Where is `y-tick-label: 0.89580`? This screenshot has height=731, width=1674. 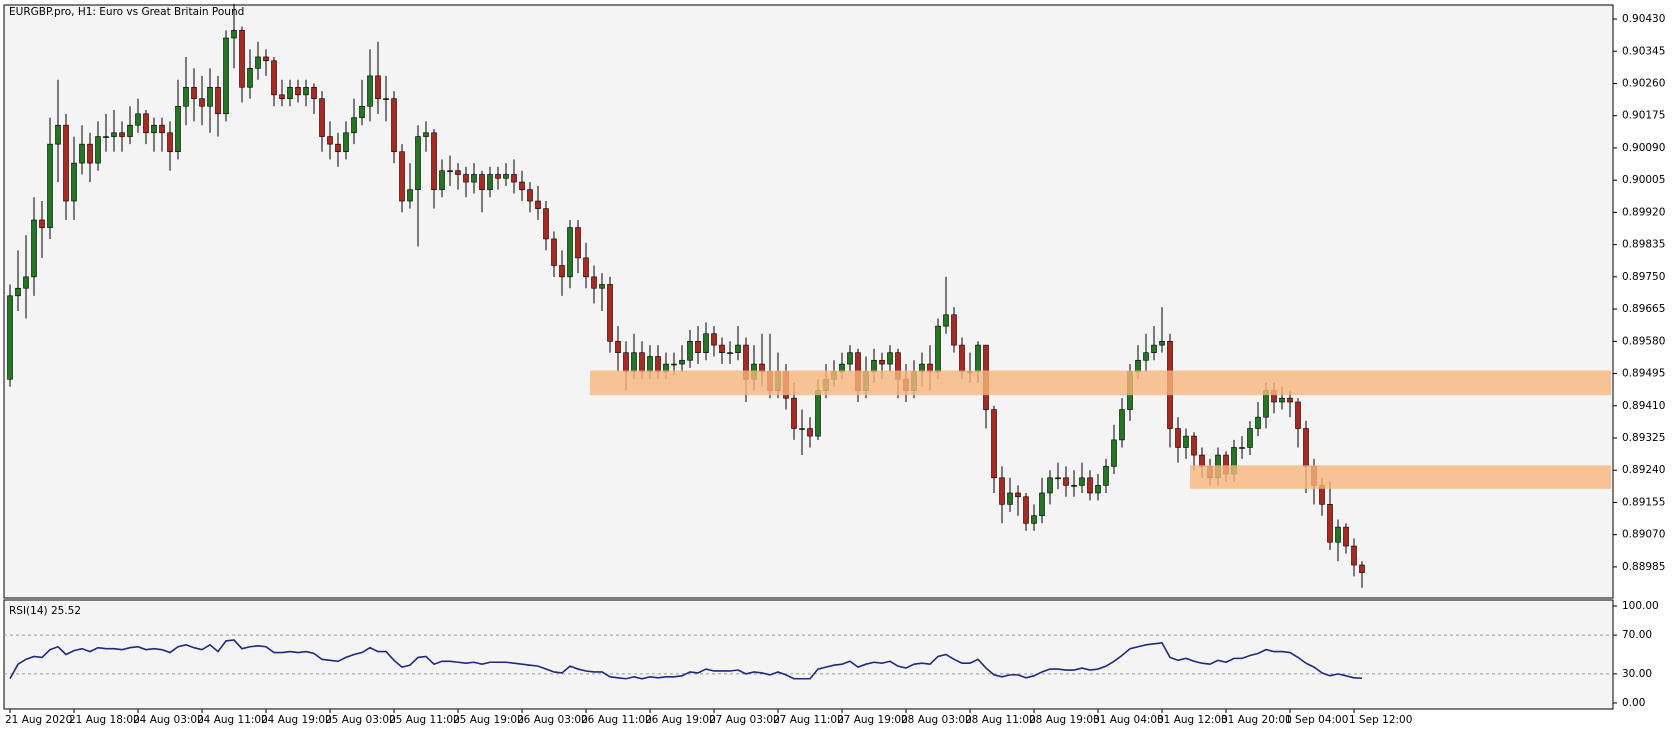
y-tick-label: 0.89580 is located at coordinates (1643, 341).